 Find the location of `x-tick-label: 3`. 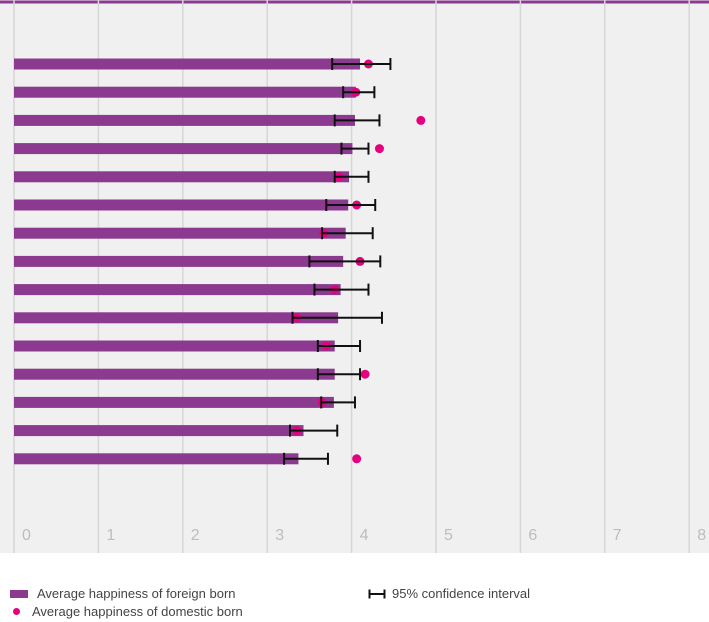

x-tick-label: 3 is located at coordinates (279, 535).